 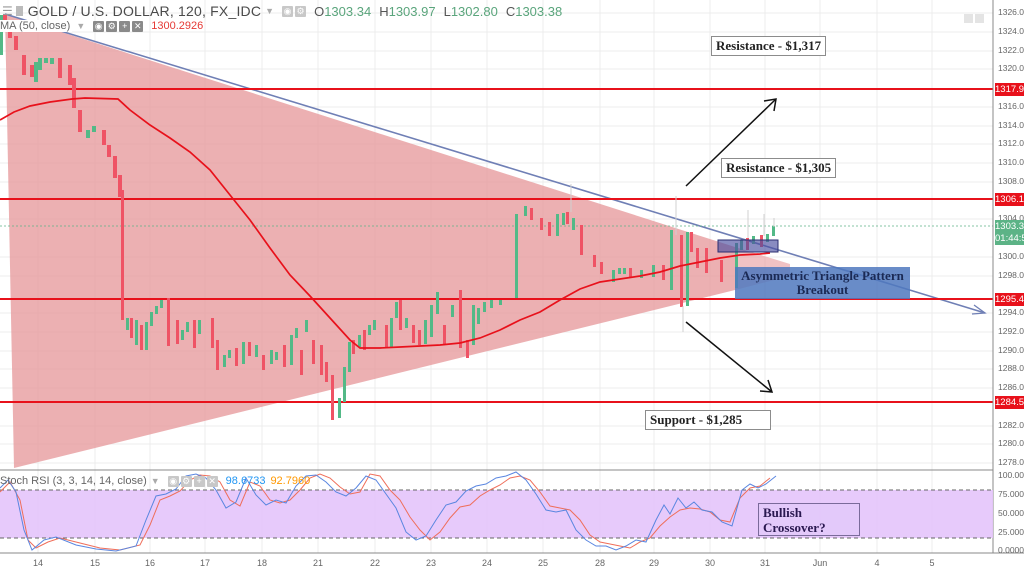 What do you see at coordinates (729, 357) in the screenshot?
I see `arrow-down` at bounding box center [729, 357].